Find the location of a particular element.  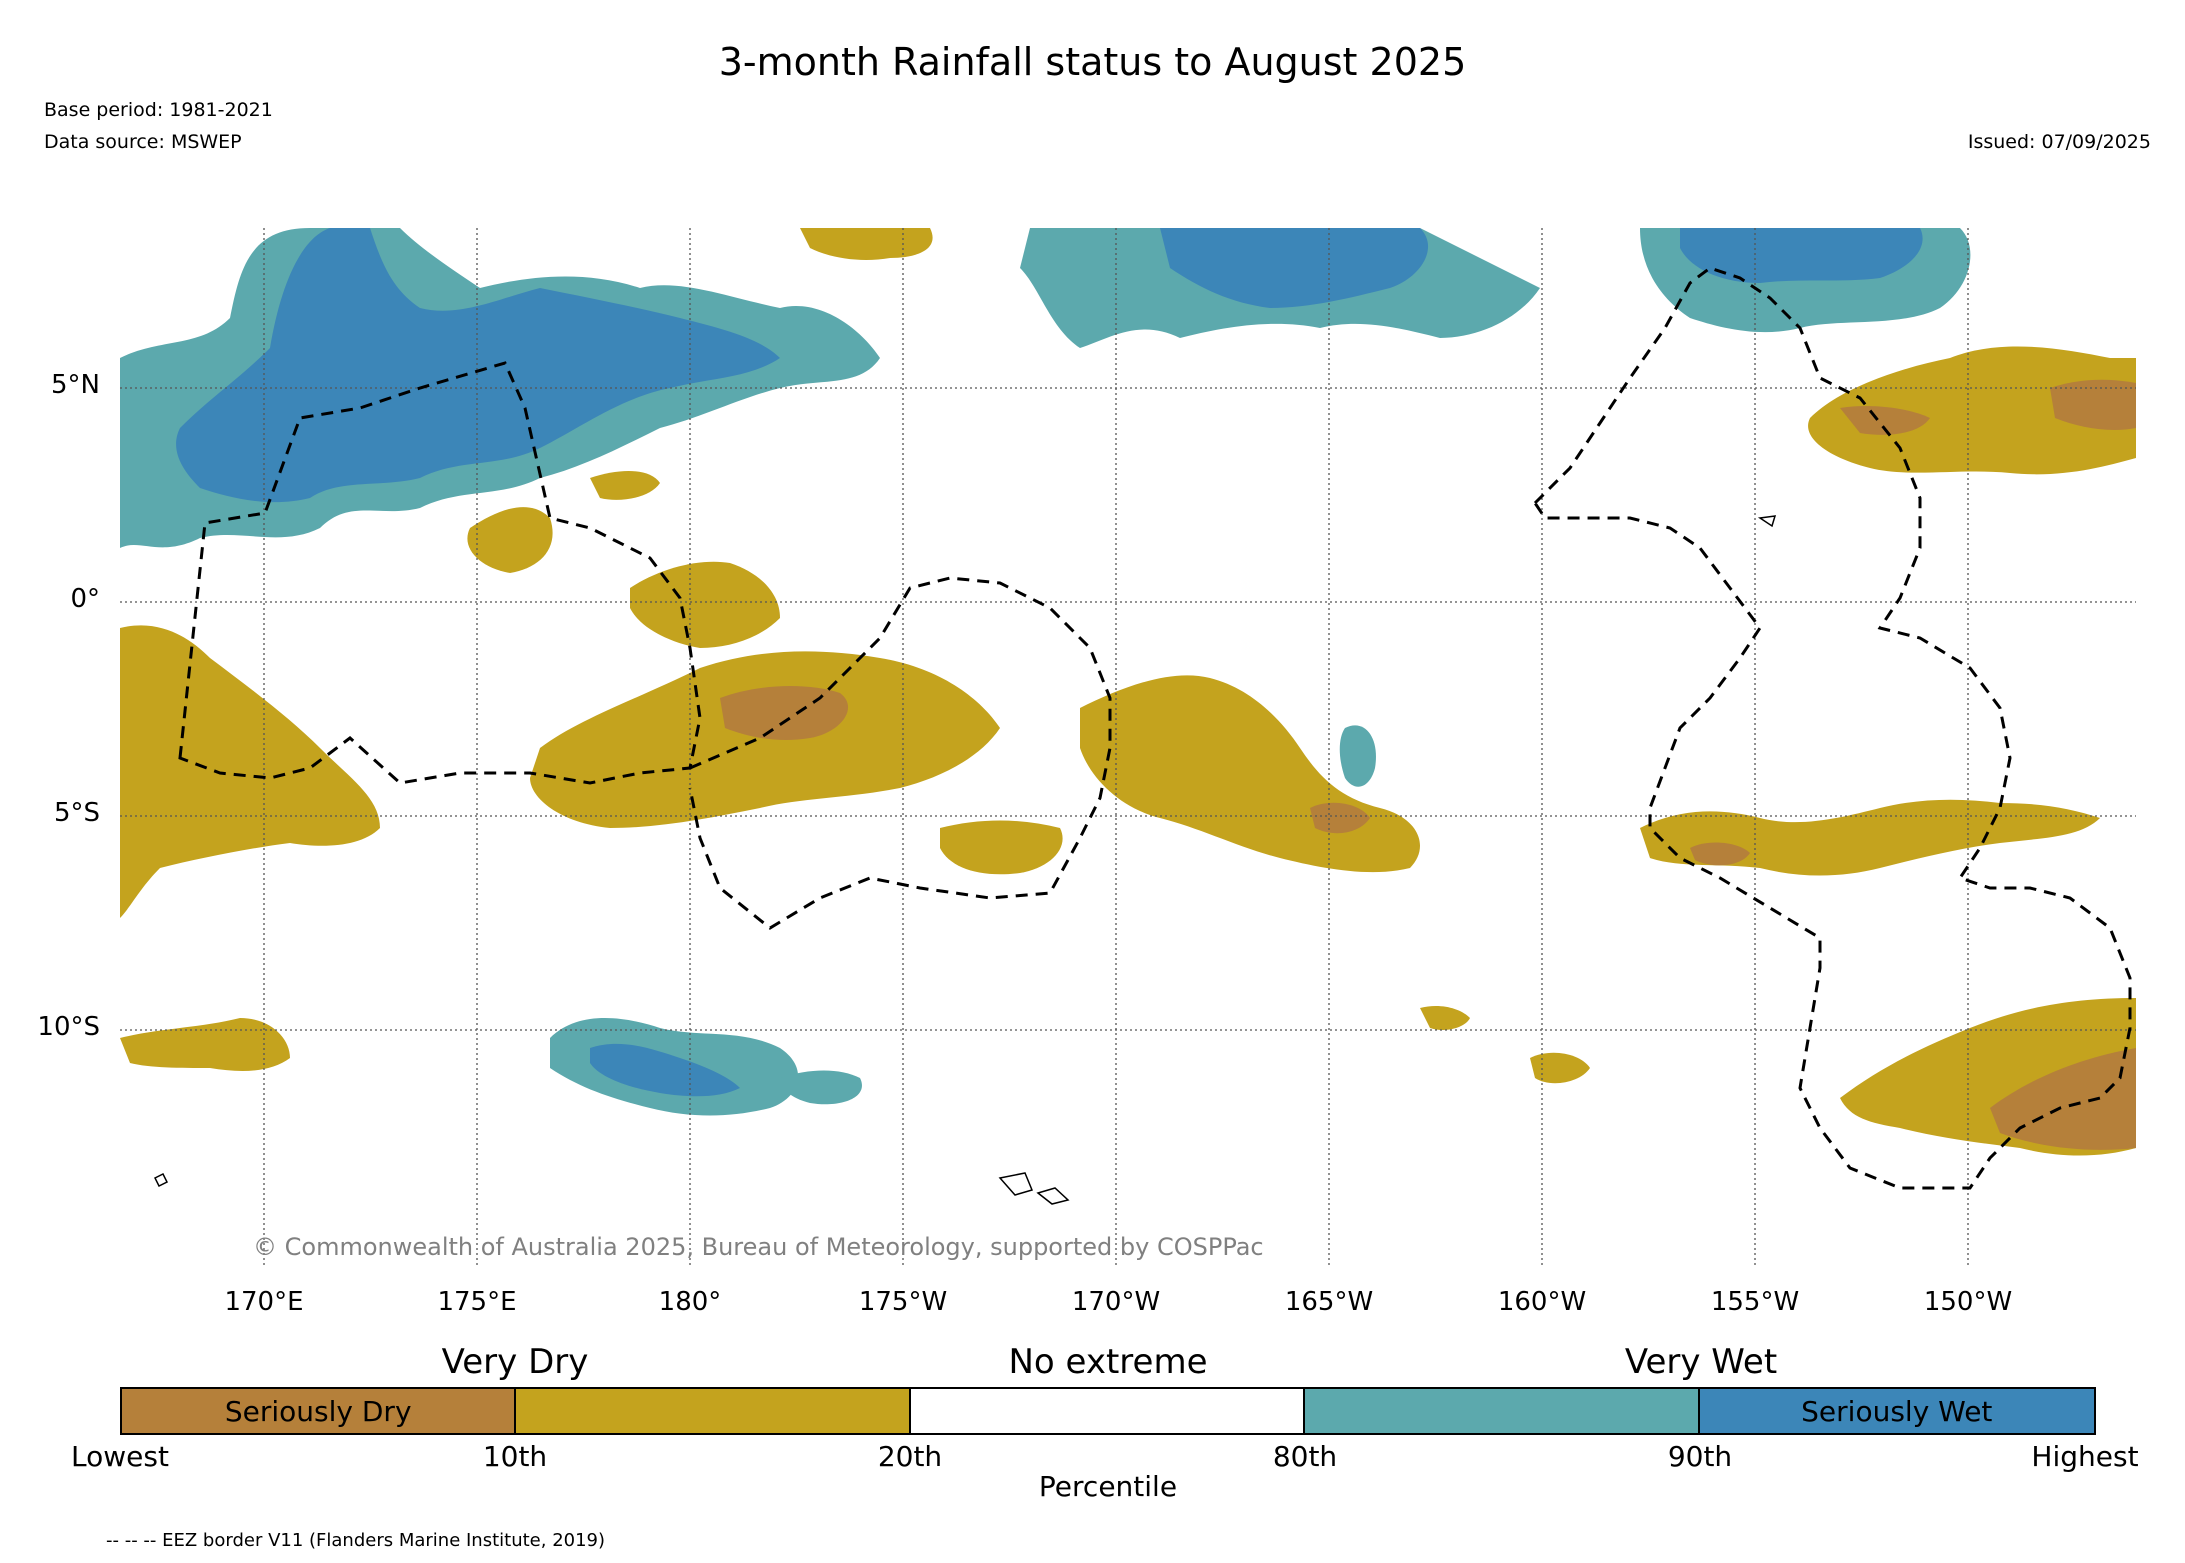

lon-label-170e: 170°E is located at coordinates (264, 1302).